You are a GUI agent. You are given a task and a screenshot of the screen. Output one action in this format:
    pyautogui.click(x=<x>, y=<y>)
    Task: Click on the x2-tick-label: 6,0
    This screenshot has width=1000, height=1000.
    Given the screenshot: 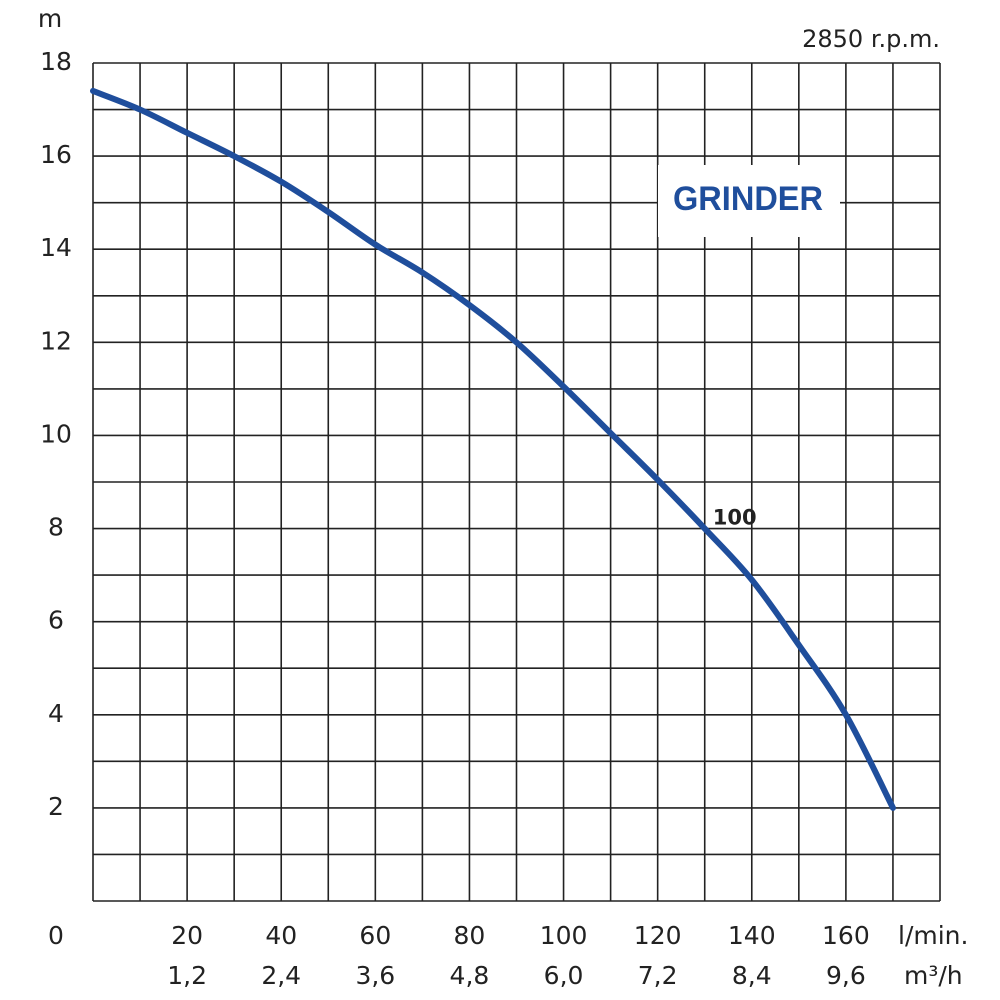 What is the action you would take?
    pyautogui.click(x=564, y=975)
    